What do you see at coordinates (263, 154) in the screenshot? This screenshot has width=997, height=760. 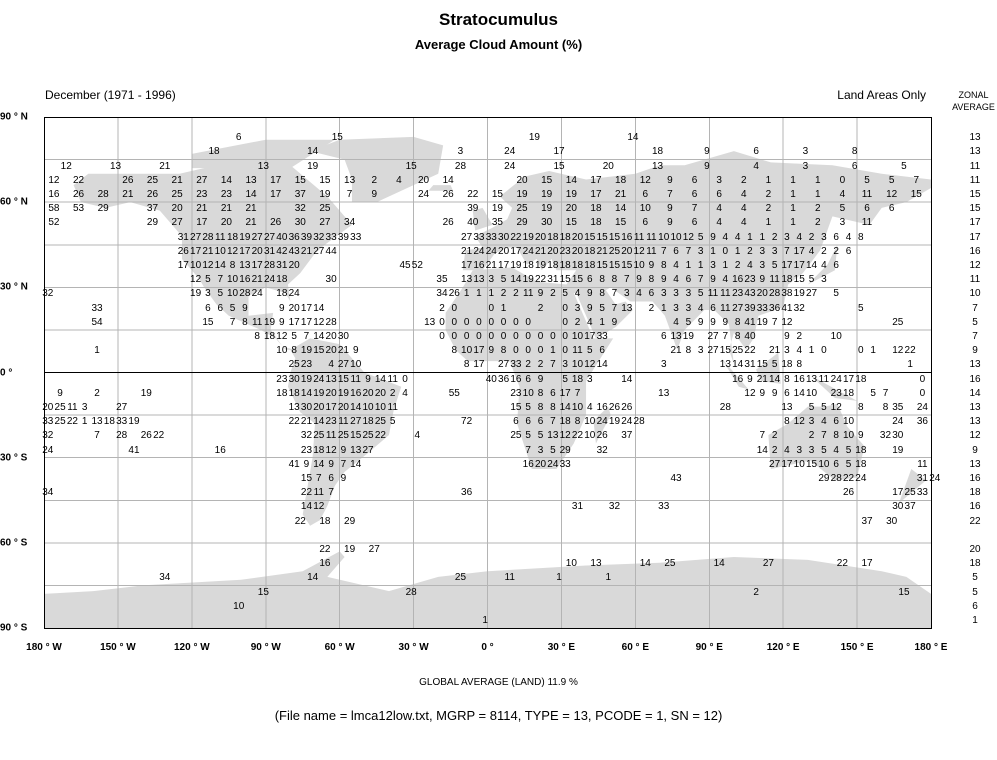 I see `land-arctic-archipelago` at bounding box center [263, 154].